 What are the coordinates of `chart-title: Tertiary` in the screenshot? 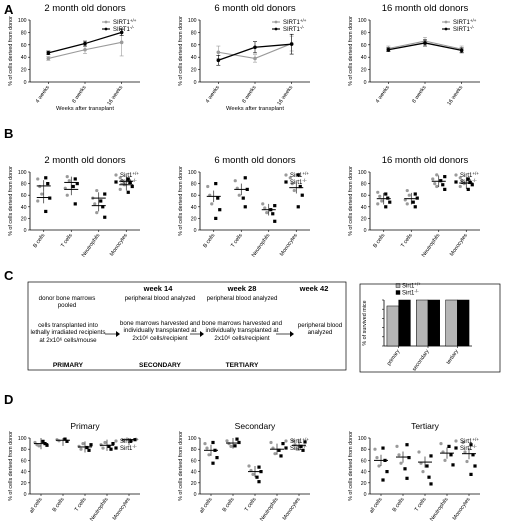 It's located at (425, 426).